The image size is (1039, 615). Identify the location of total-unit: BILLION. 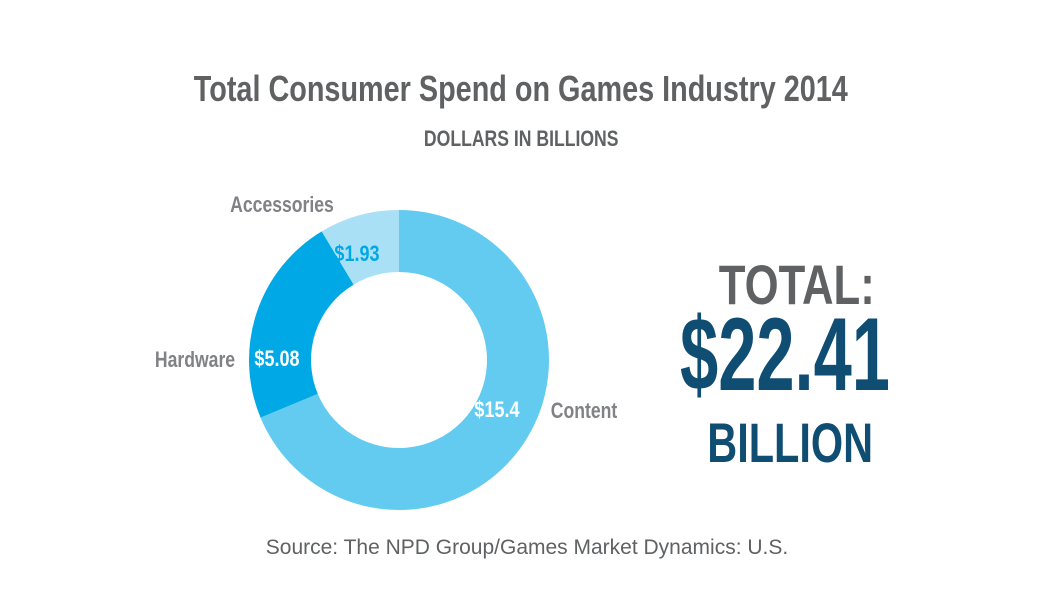
(790, 442).